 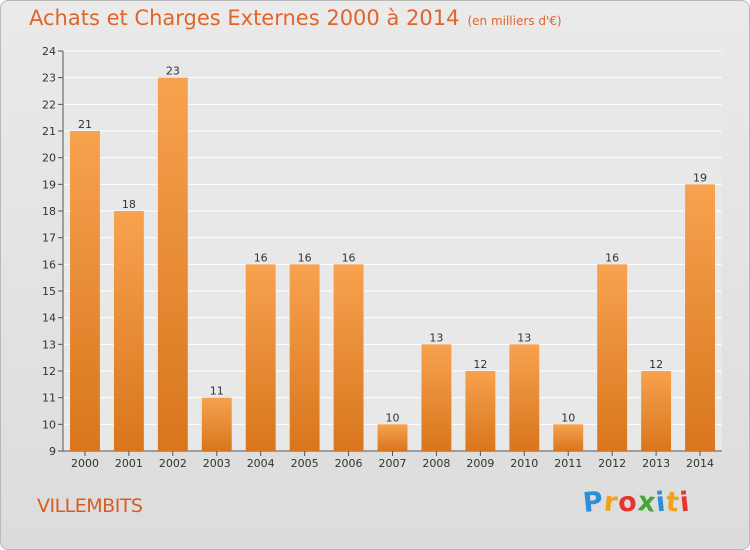 What do you see at coordinates (49, 78) in the screenshot?
I see `y-tick-label: 23` at bounding box center [49, 78].